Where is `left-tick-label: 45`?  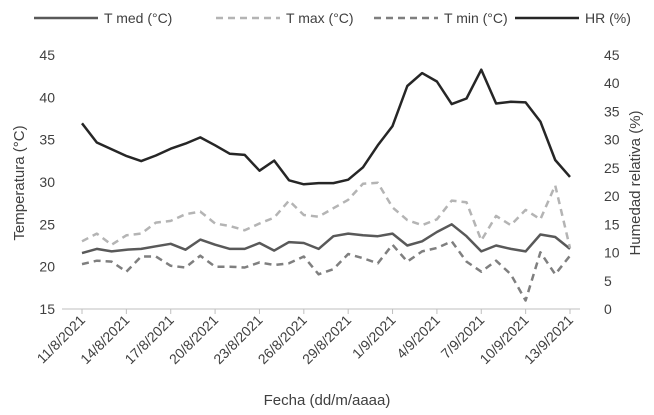
left-tick-label: 45 is located at coordinates (47, 55).